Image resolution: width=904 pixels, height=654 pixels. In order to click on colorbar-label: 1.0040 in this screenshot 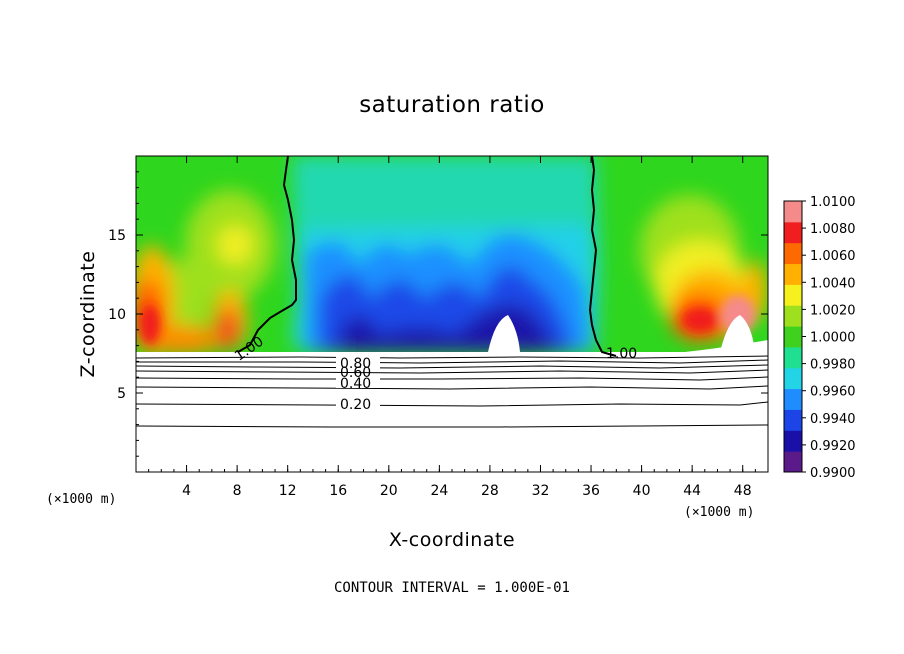, I will do `click(833, 283)`.